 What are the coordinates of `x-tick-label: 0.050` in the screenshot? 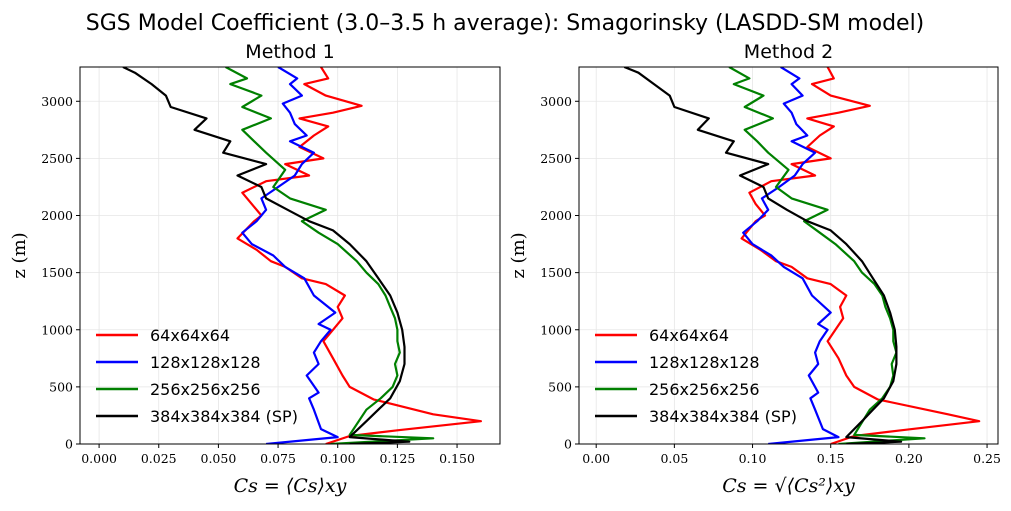 It's located at (219, 458).